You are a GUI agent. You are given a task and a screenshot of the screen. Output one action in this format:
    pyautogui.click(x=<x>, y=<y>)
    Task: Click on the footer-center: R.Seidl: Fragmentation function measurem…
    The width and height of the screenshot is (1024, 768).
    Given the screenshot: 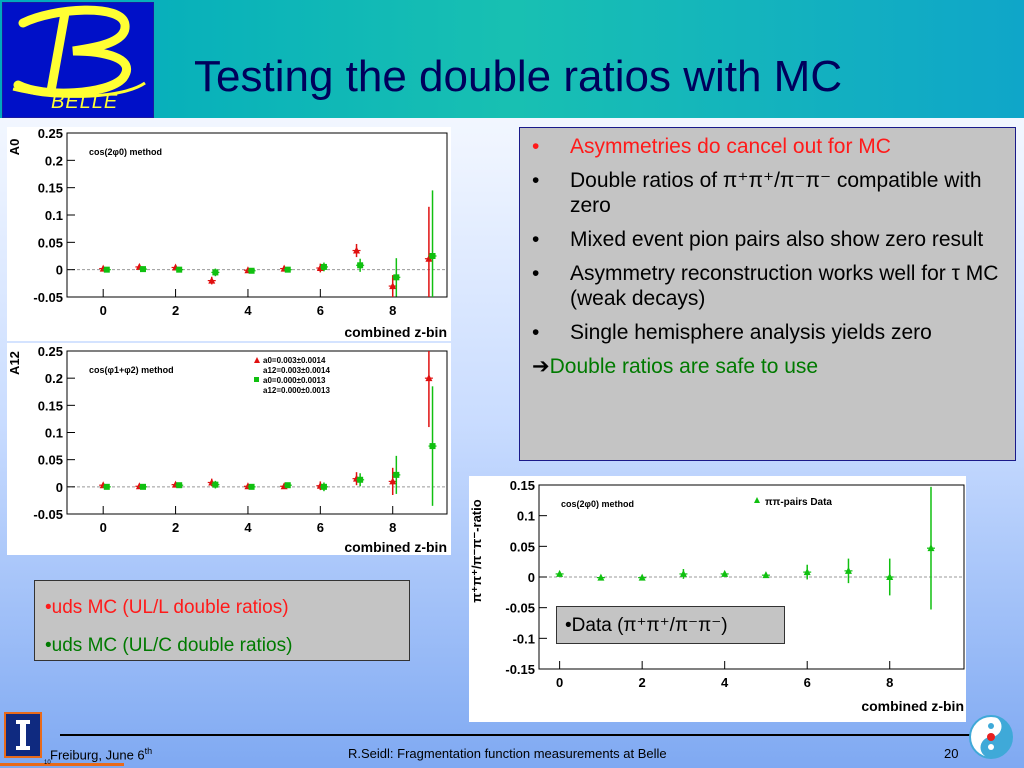 What is the action you would take?
    pyautogui.click(x=507, y=753)
    